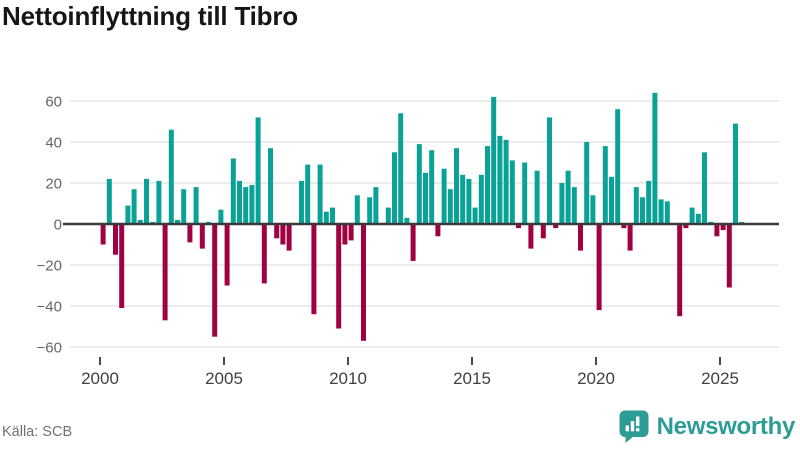 This screenshot has width=800, height=450. I want to click on bar-2023Q3, so click(686, 226).